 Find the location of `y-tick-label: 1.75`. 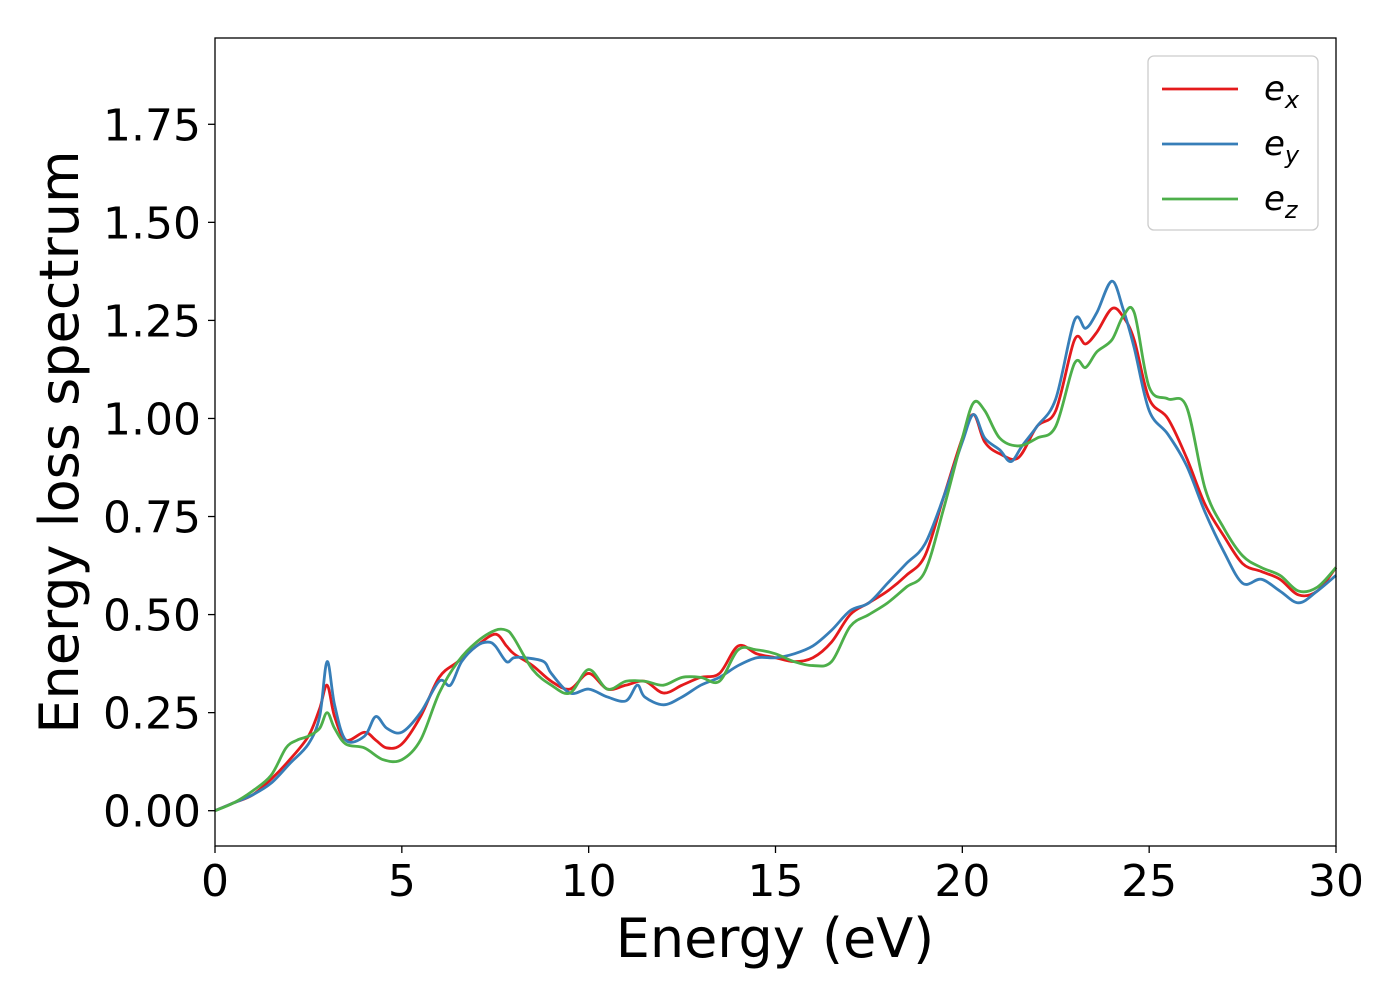

y-tick-label: 1.75 is located at coordinates (152, 125).